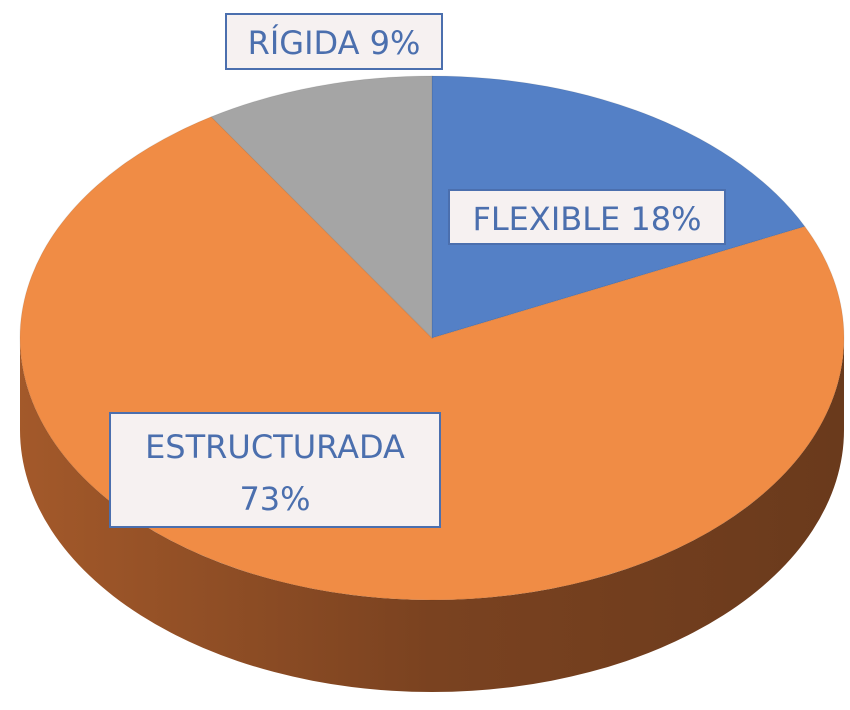  I want to click on label-flexible: FLEXIBLE 18%, so click(587, 217).